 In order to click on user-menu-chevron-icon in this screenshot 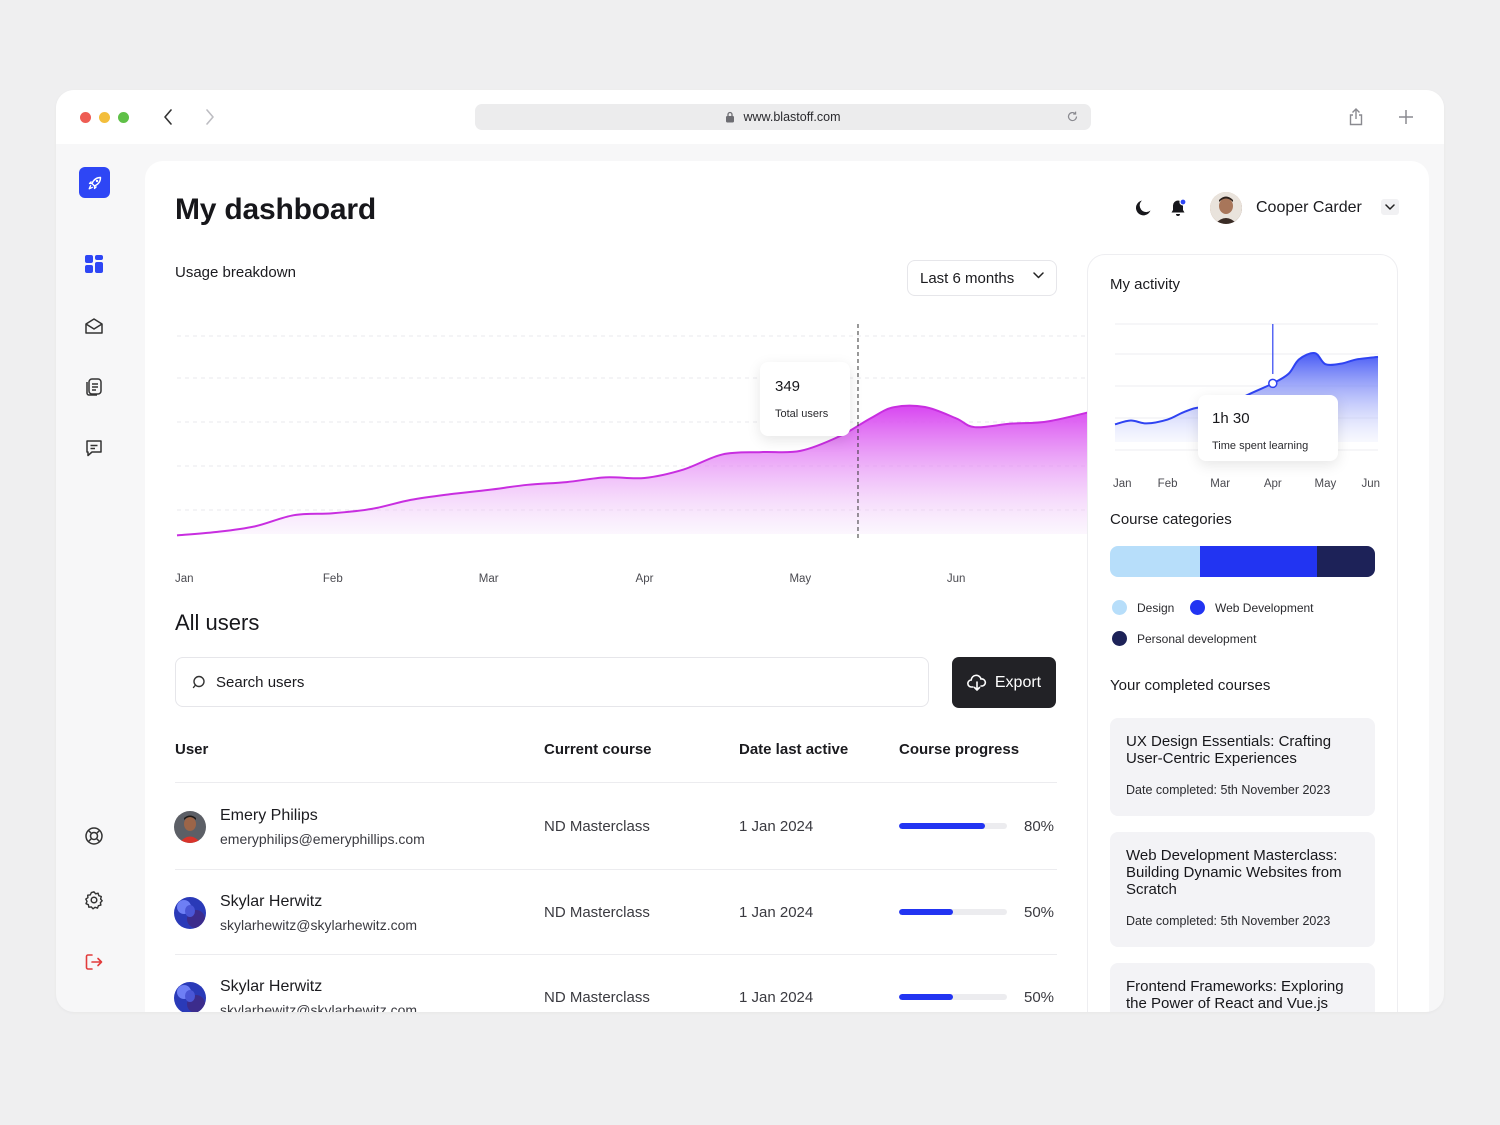, I will do `click(1390, 207)`.